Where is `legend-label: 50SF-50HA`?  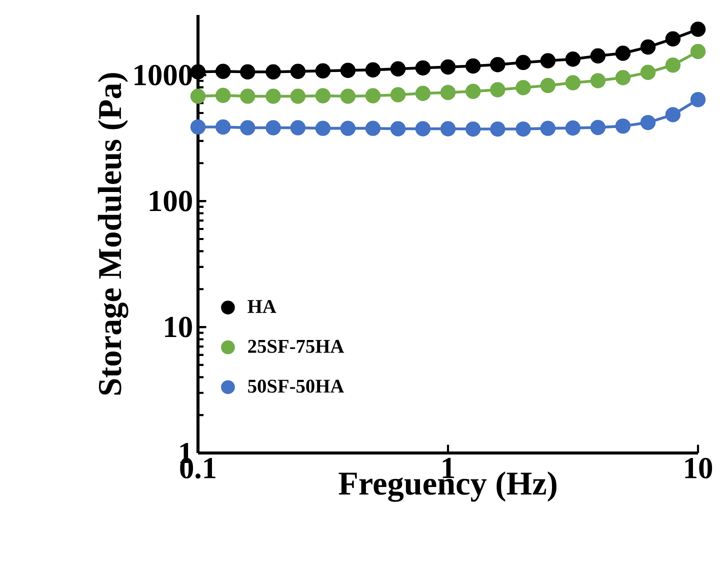 legend-label: 50SF-50HA is located at coordinates (296, 386).